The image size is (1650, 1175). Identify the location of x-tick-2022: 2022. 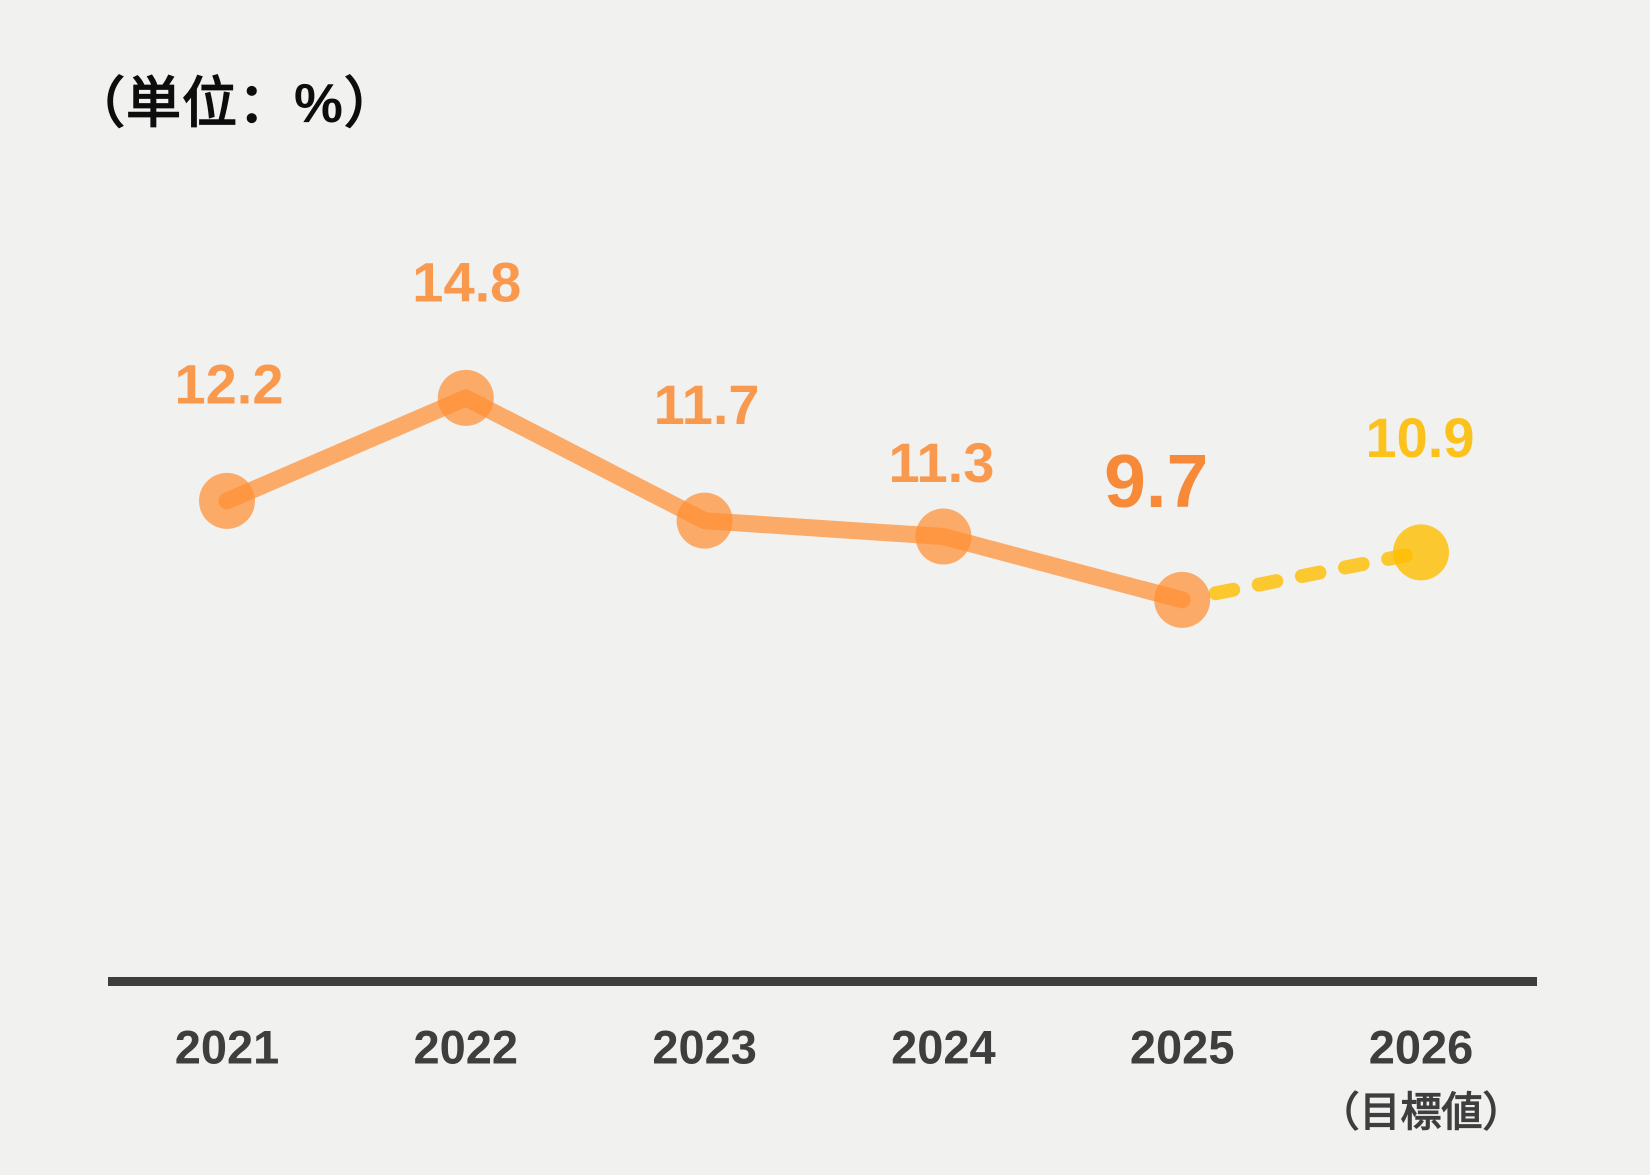
(466, 1047).